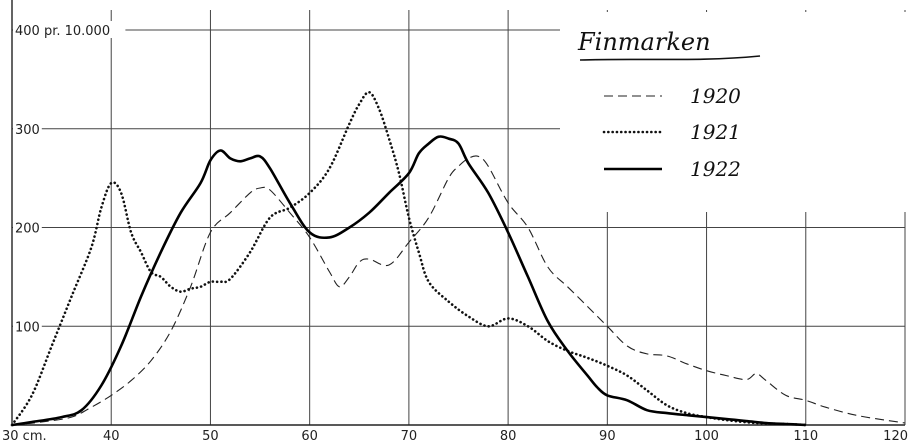  I want to click on x-tick-label-30: 30 cm., so click(24, 436).